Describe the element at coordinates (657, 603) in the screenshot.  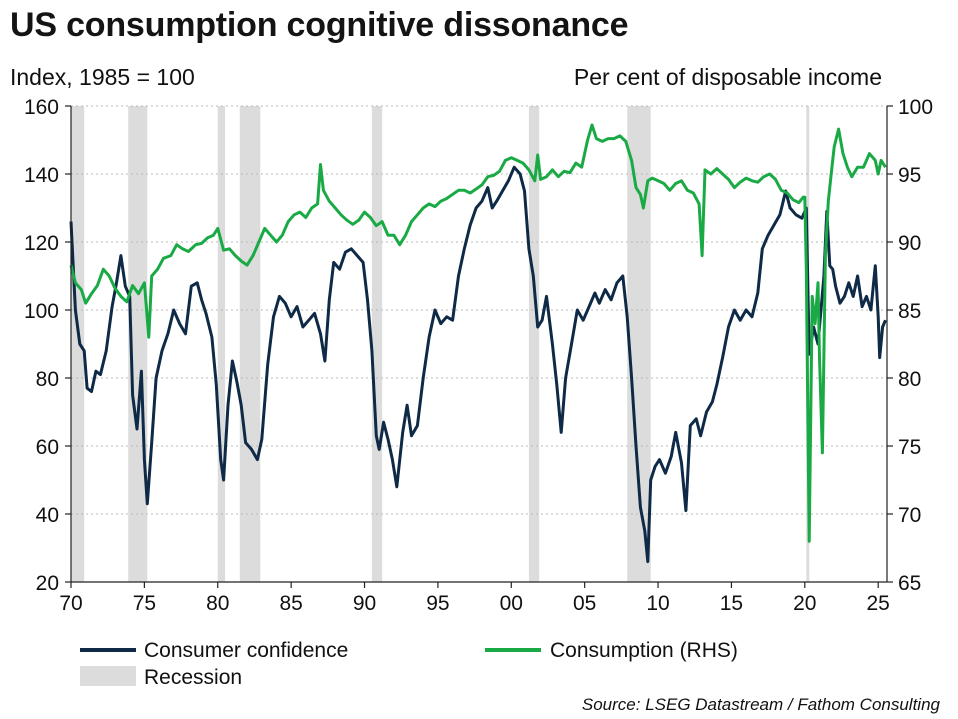
I see `x-tick-label-8: 10` at that location.